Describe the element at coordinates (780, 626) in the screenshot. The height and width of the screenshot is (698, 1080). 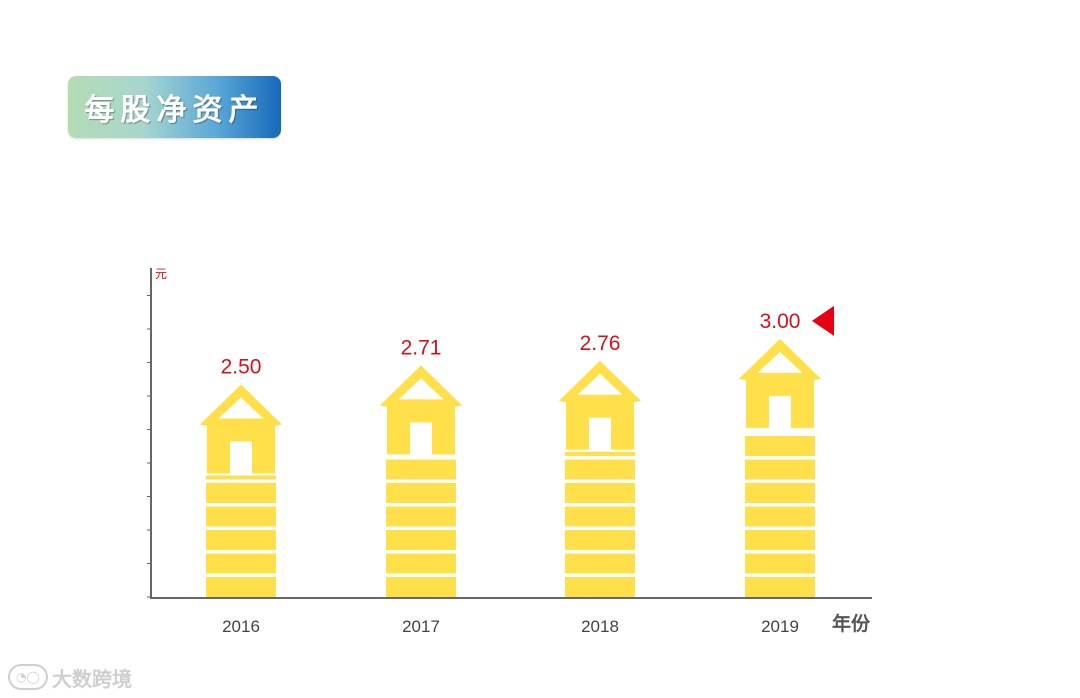
I see `x-tick-label: 2019` at that location.